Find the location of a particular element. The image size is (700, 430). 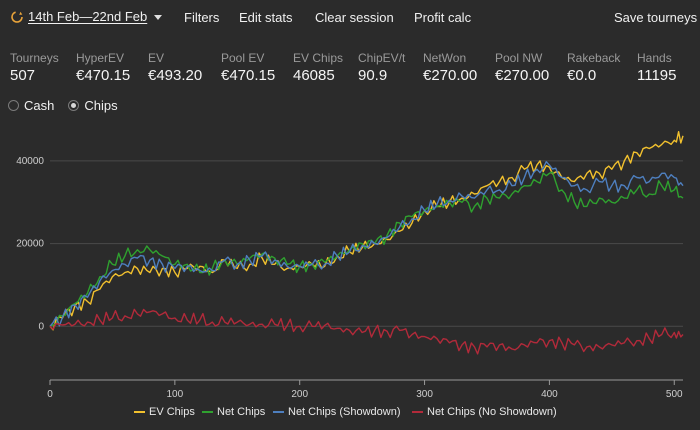

stat-hands: Hands 11195 is located at coordinates (657, 68).